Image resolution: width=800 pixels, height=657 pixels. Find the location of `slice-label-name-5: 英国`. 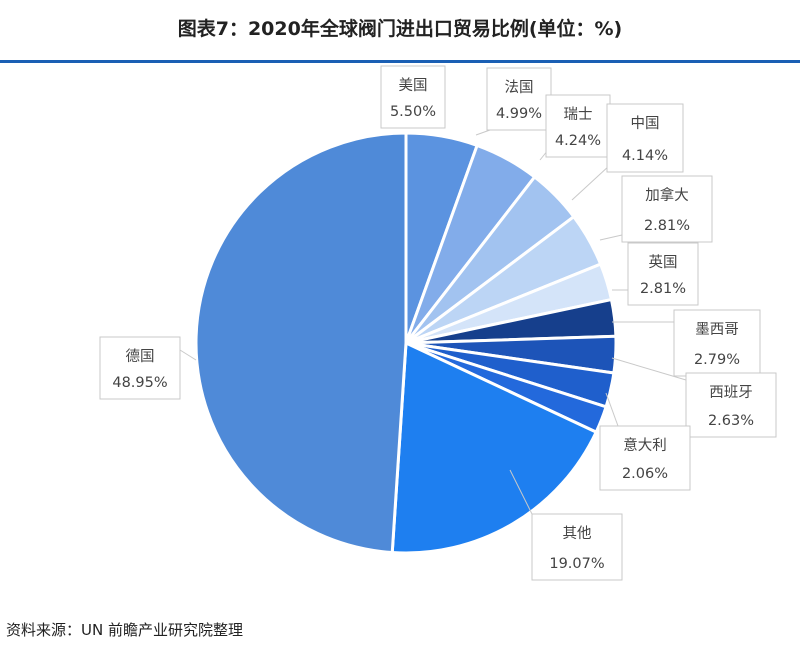

slice-label-name-5: 英国 is located at coordinates (663, 262).